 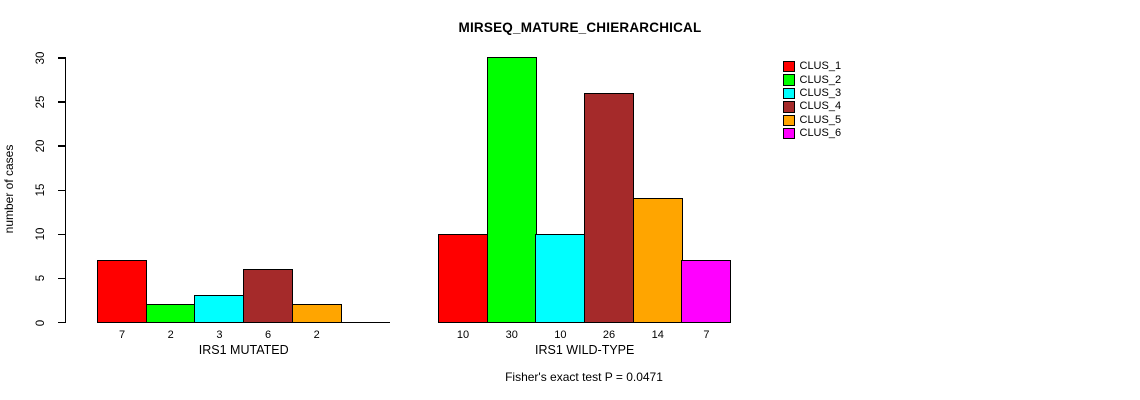 I want to click on bar-value-label: 14, so click(x=657, y=335).